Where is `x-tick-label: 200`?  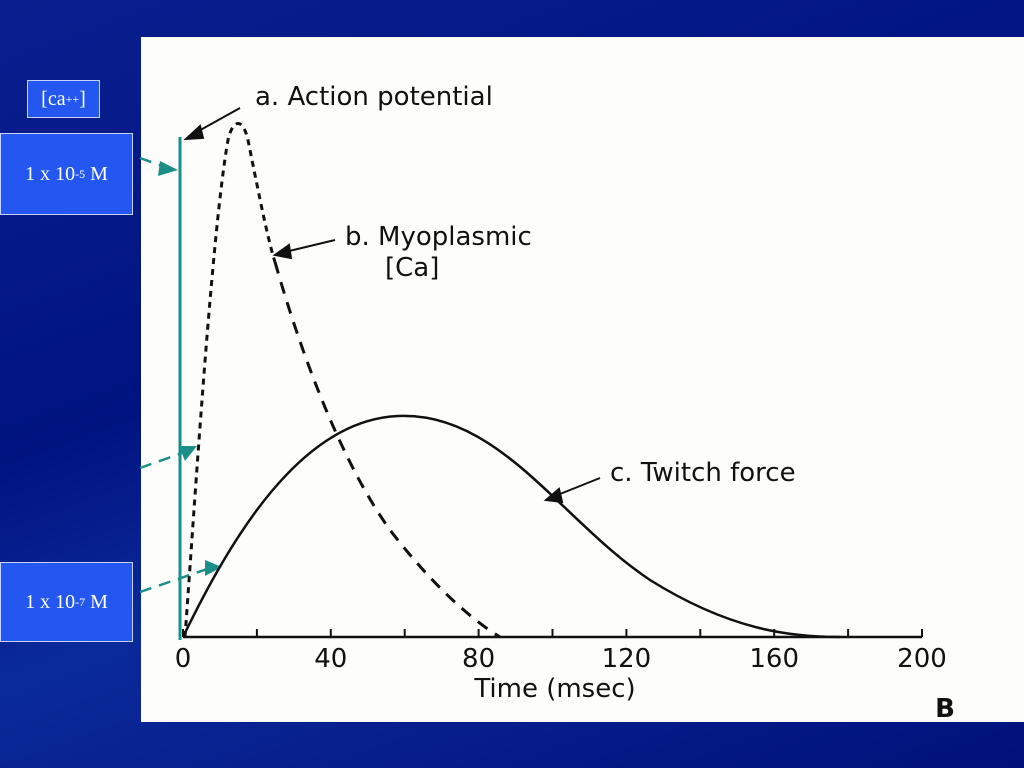 x-tick-label: 200 is located at coordinates (922, 659).